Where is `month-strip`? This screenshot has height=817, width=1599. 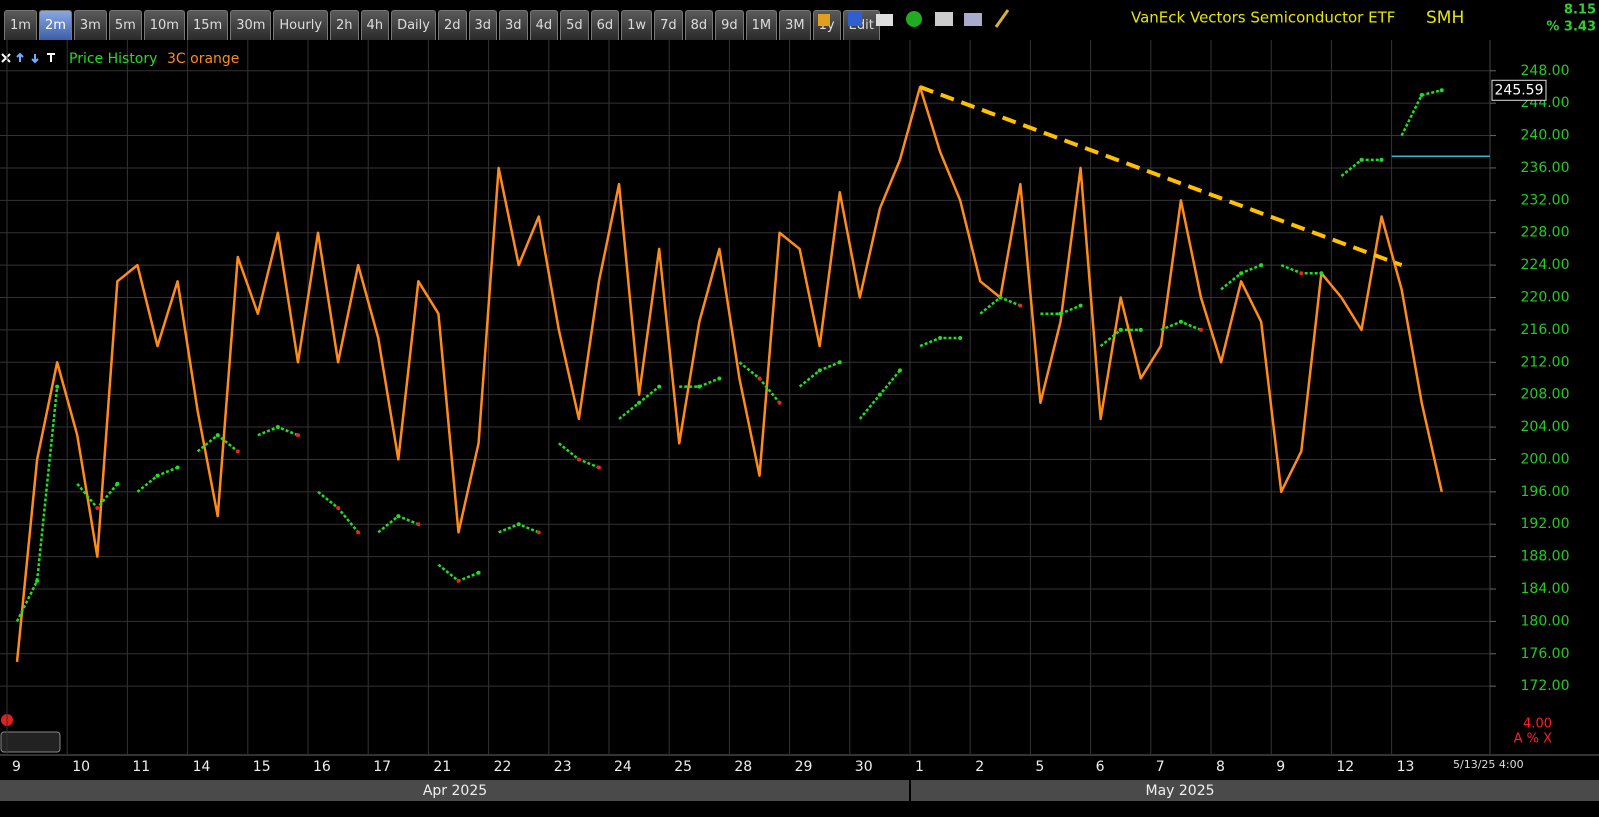
month-strip is located at coordinates (799, 790).